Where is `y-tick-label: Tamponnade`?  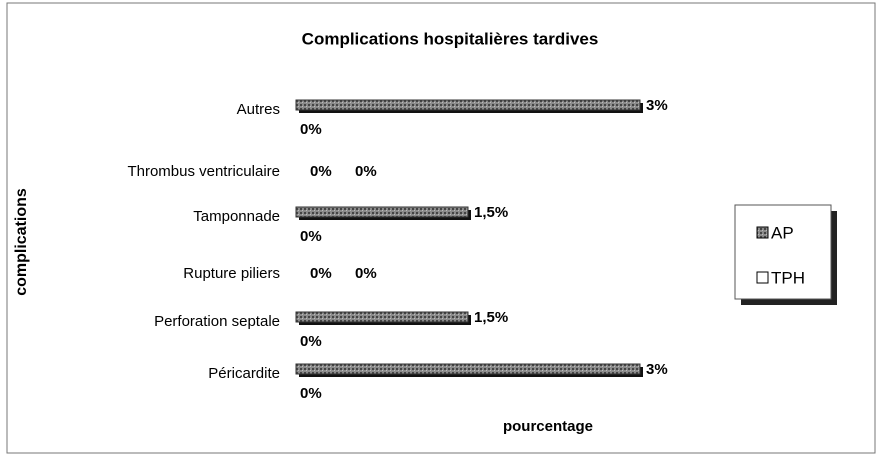
y-tick-label: Tamponnade is located at coordinates (236, 216).